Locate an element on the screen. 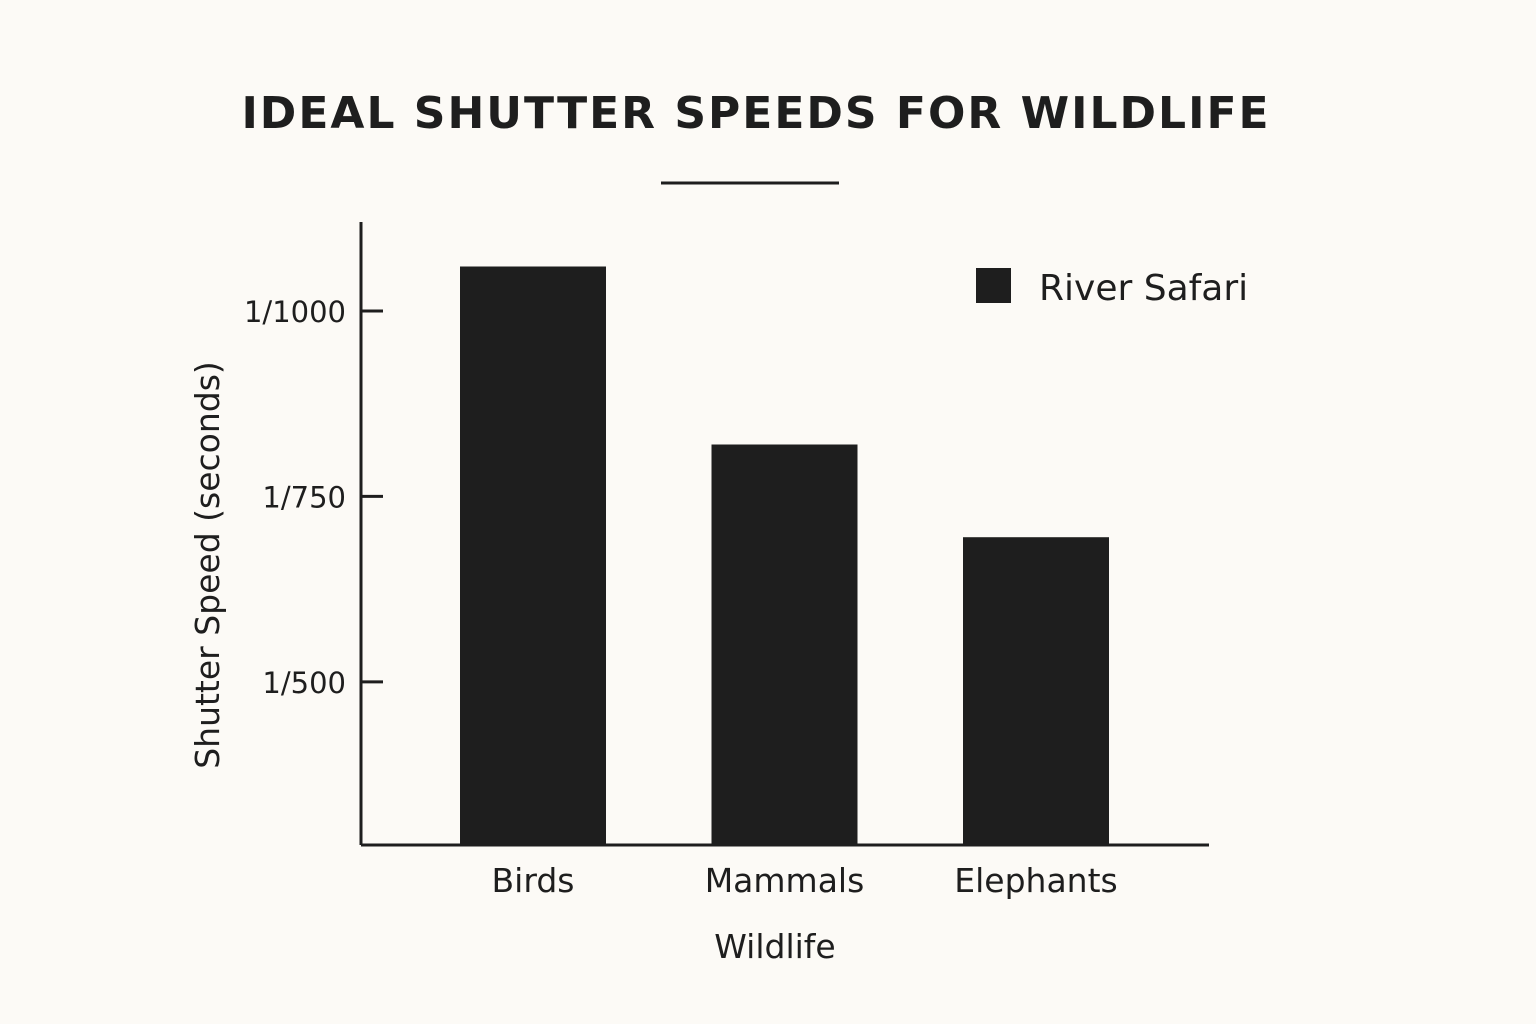 This screenshot has width=1536, height=1024. x-category-label: Mammals is located at coordinates (785, 880).